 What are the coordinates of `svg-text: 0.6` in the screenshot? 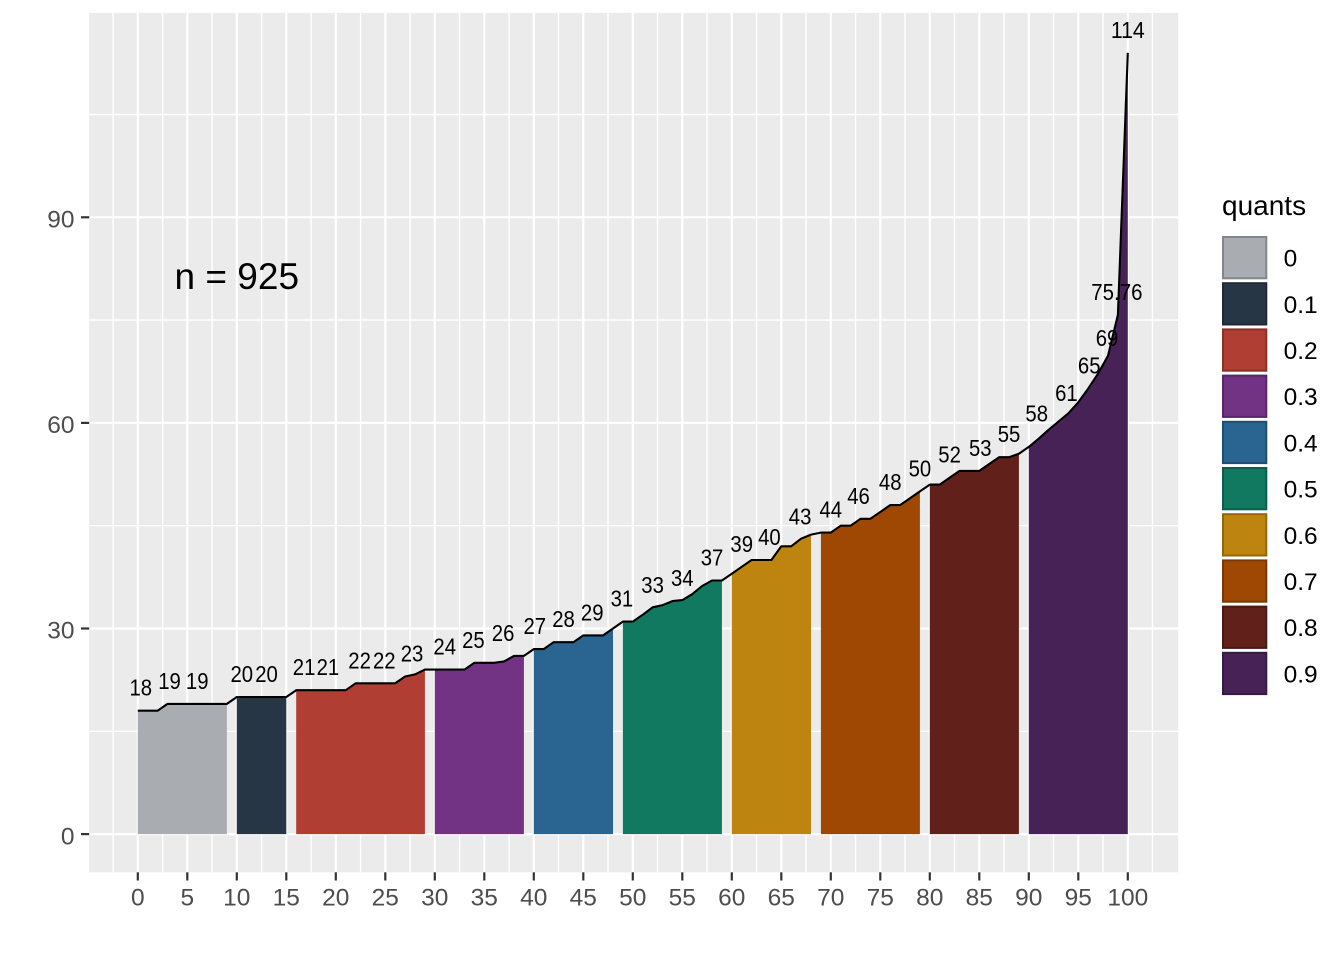 It's located at (1301, 536).